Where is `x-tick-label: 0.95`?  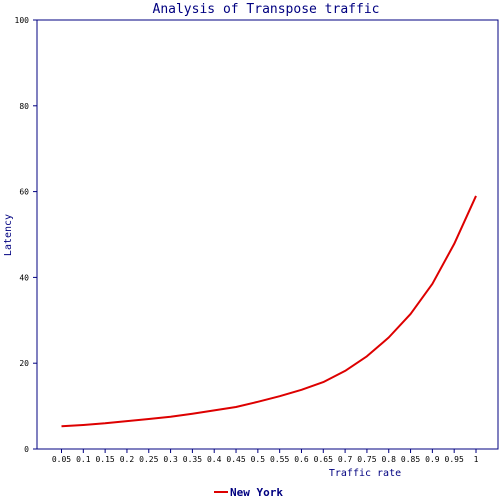
x-tick-label: 0.95 is located at coordinates (454, 459).